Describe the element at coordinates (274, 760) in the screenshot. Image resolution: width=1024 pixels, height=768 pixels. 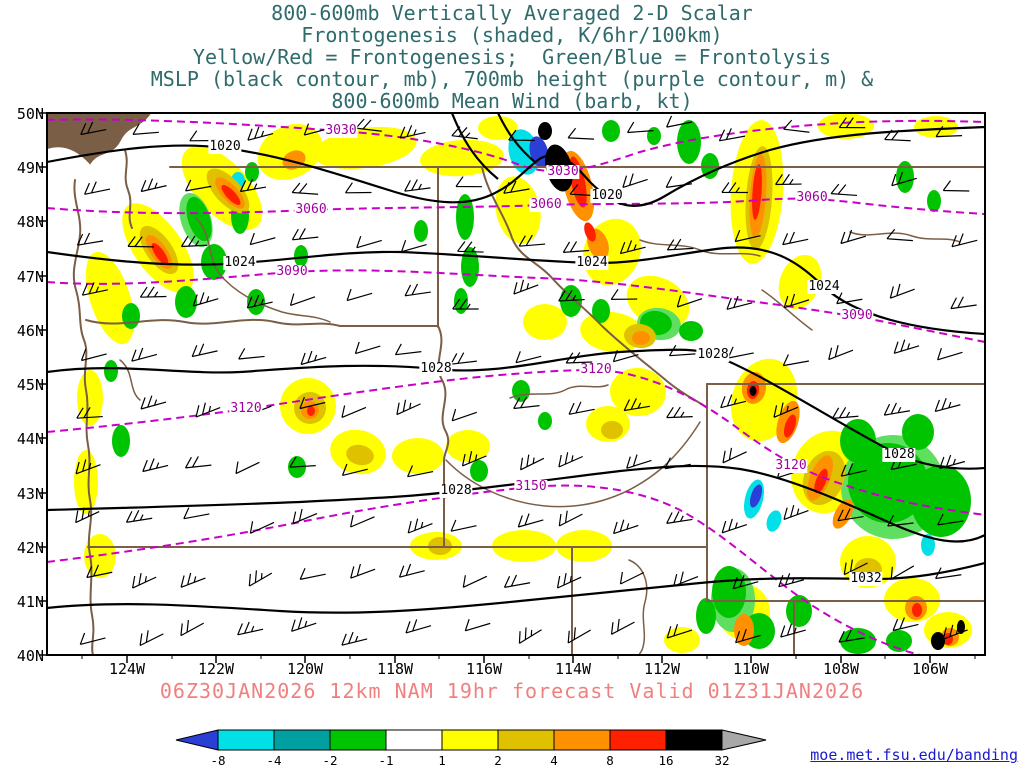
I see `colorbar-label: -4` at that location.